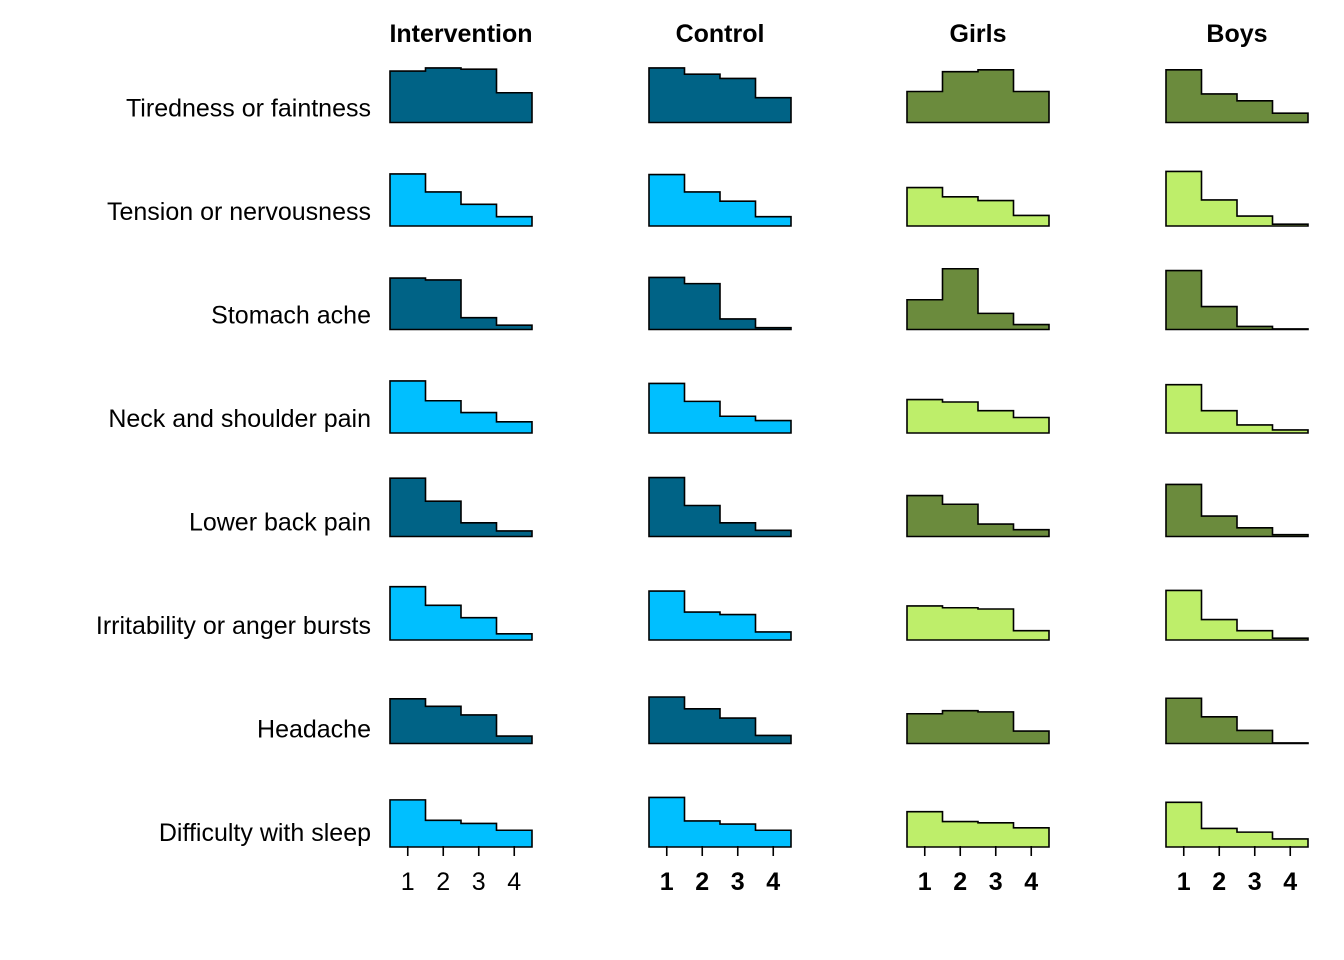 Image resolution: width=1344 pixels, height=960 pixels. Describe the element at coordinates (291, 316) in the screenshot. I see `row-label: Stomach ache` at that location.